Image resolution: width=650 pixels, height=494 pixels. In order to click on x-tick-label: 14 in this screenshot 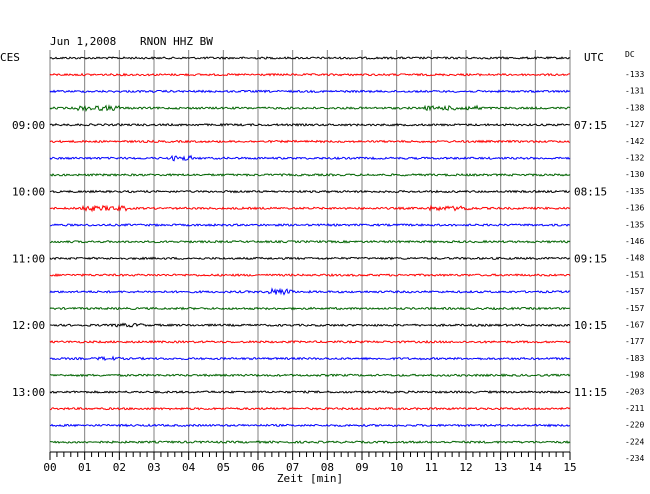, I will do `click(536, 467)`.